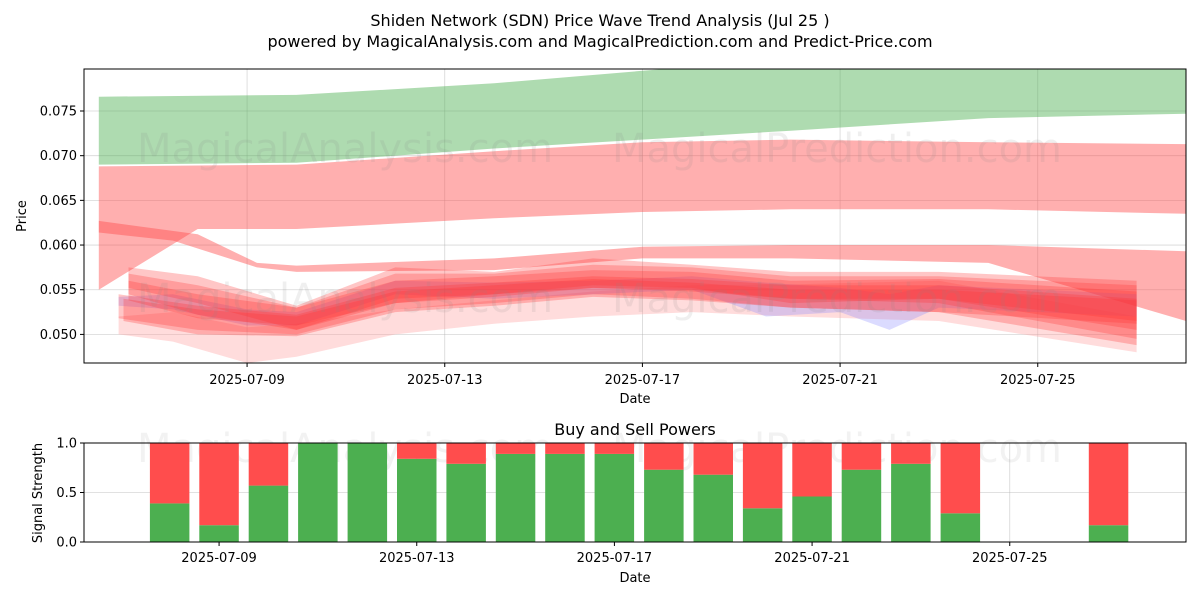 This screenshot has height=600, width=1200. Describe the element at coordinates (634, 399) in the screenshot. I see `price-x-axis-label: Date` at that location.